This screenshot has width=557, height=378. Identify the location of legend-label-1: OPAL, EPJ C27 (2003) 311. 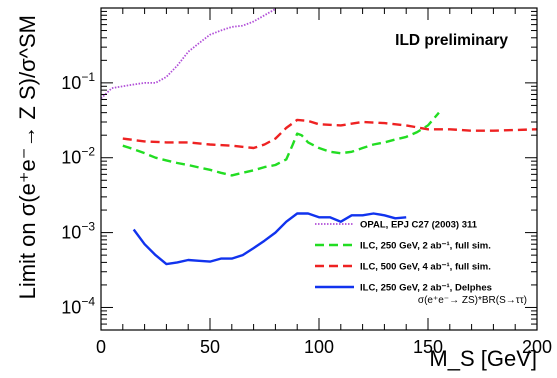
(419, 225).